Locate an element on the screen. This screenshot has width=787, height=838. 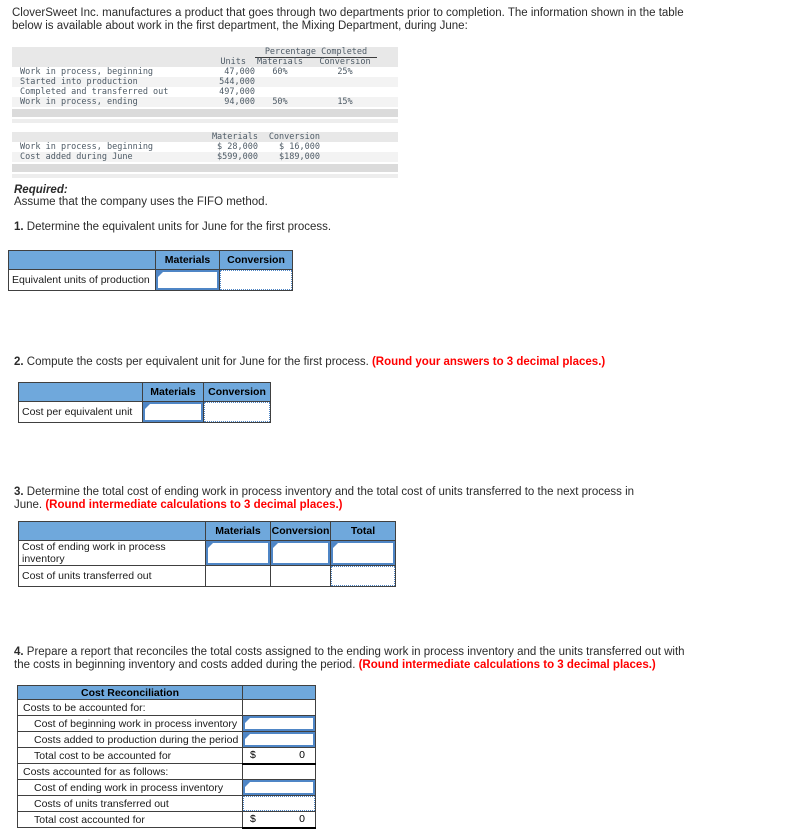
total-cost-to-be-accounted-for-label: Total cost to be accounted for is located at coordinates (130, 755).